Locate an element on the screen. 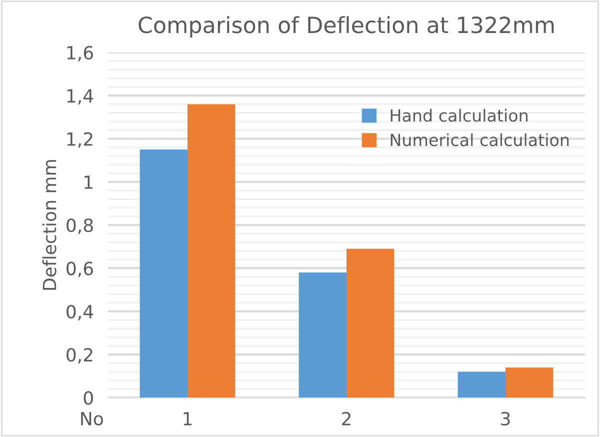  legend-label: Hand calculation is located at coordinates (459, 115).